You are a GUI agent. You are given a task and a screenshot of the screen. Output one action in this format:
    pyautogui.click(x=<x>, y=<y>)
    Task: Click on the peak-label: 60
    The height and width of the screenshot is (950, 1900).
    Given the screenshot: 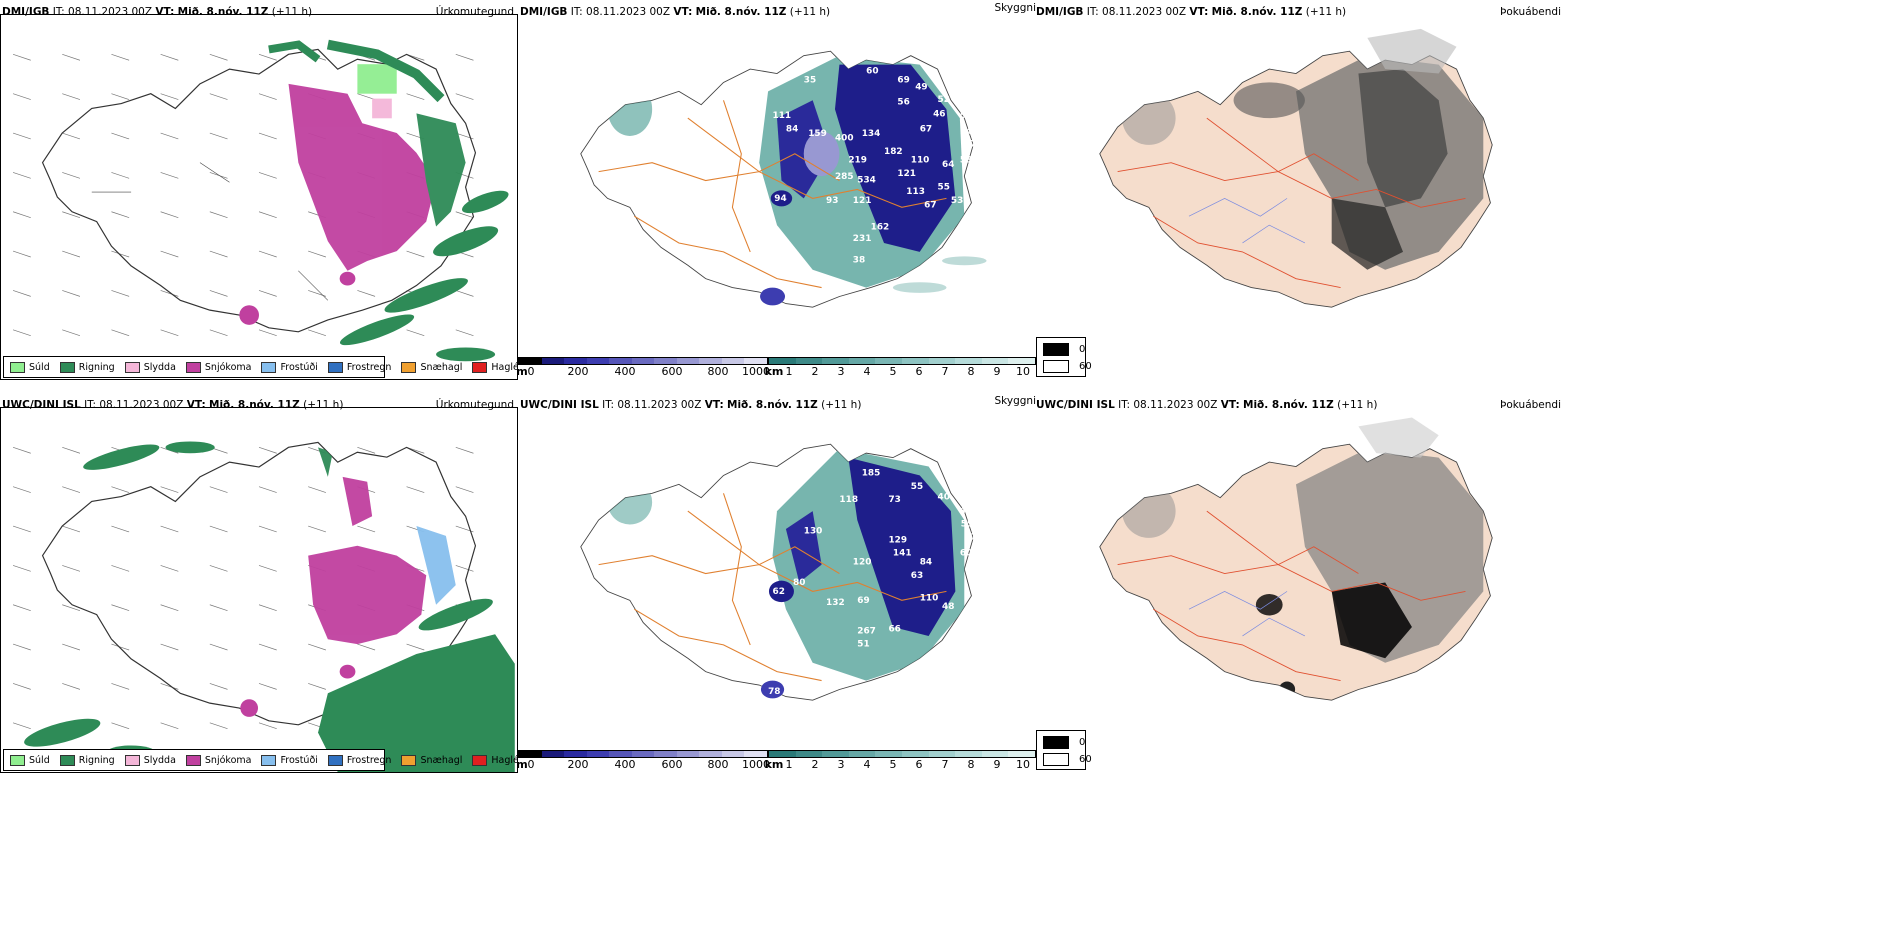 What is the action you would take?
    pyautogui.click(x=966, y=554)
    